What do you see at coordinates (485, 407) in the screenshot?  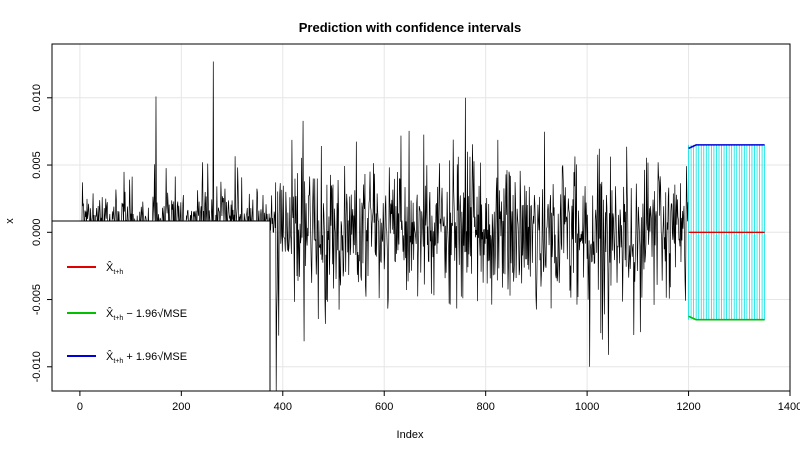 I see `x-tick-label-4: 800` at bounding box center [485, 407].